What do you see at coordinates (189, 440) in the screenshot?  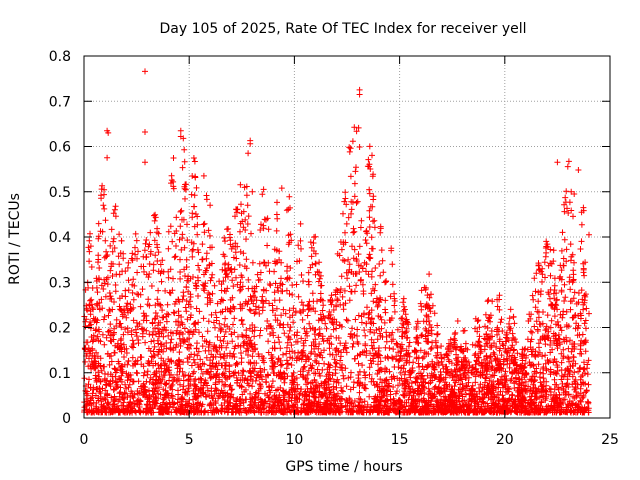 I see `x-tick-label: 5` at bounding box center [189, 440].